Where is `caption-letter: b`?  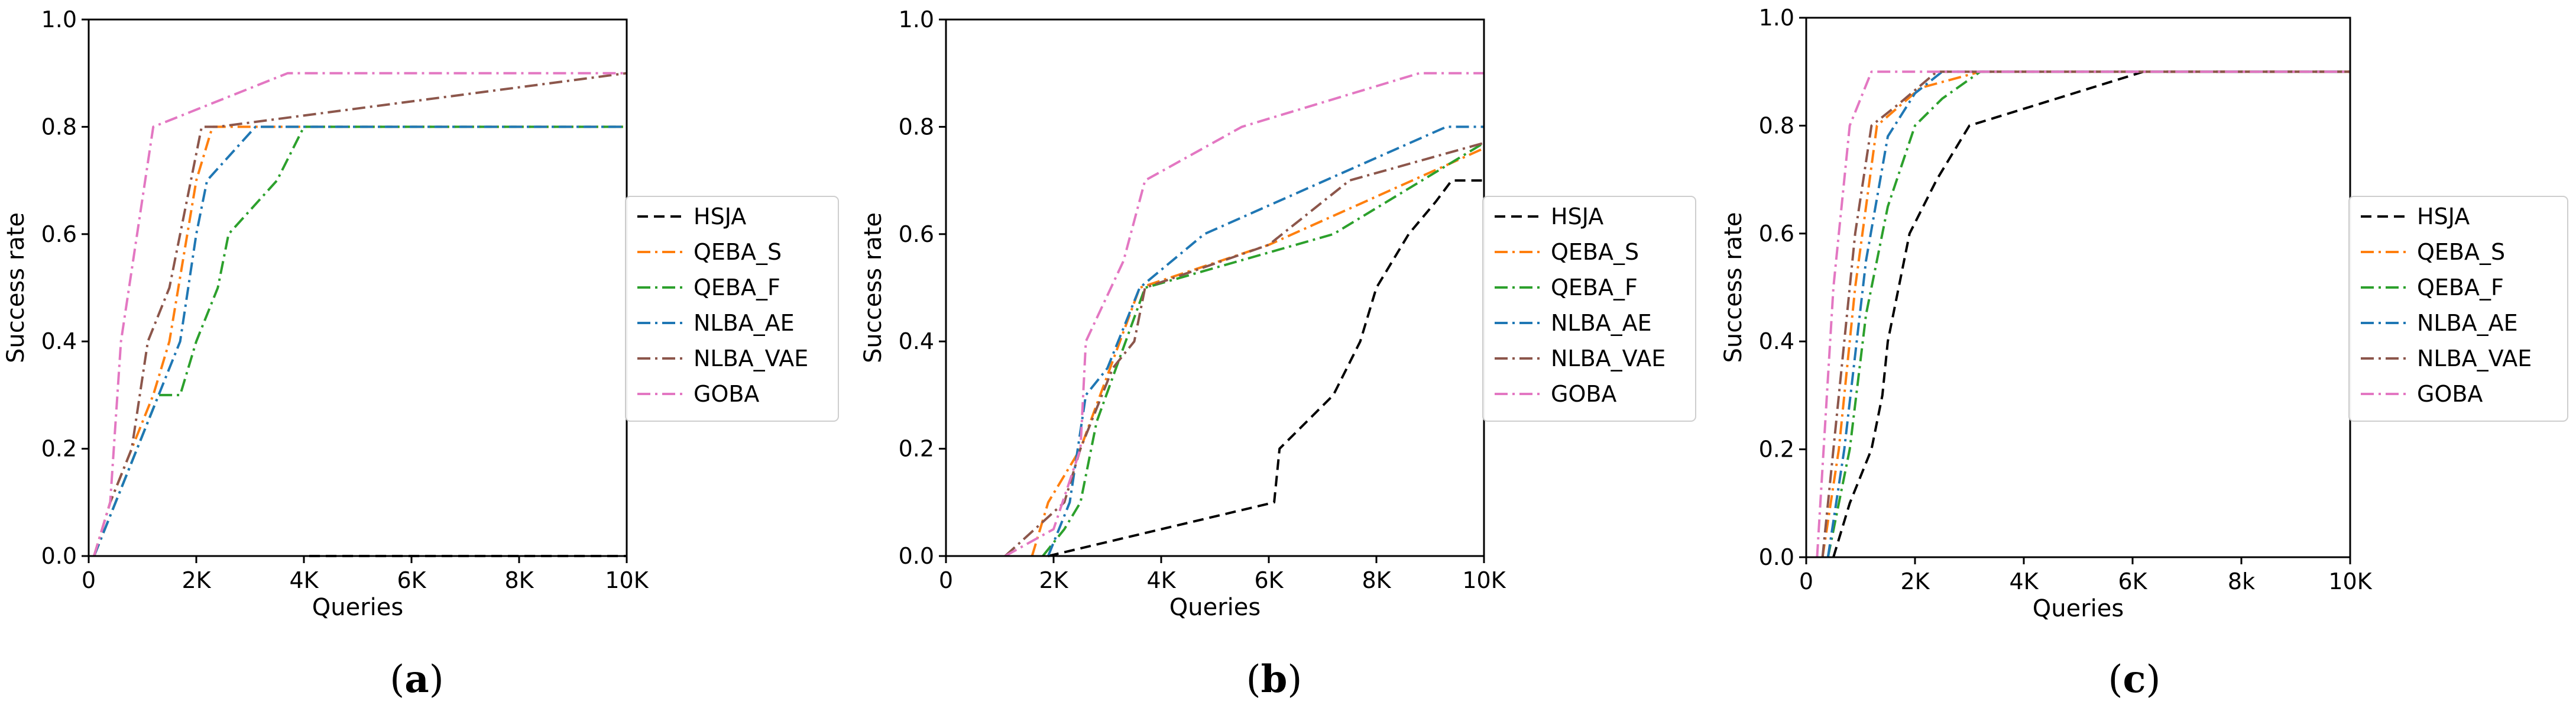 caption-letter: b is located at coordinates (1274, 679).